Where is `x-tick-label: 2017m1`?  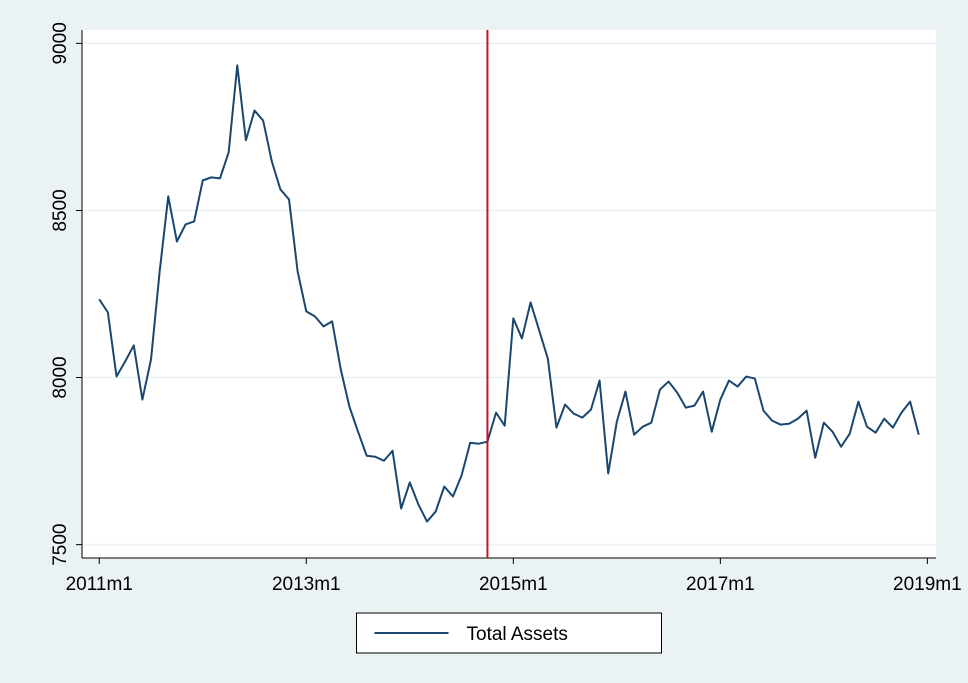
x-tick-label: 2017m1 is located at coordinates (720, 584).